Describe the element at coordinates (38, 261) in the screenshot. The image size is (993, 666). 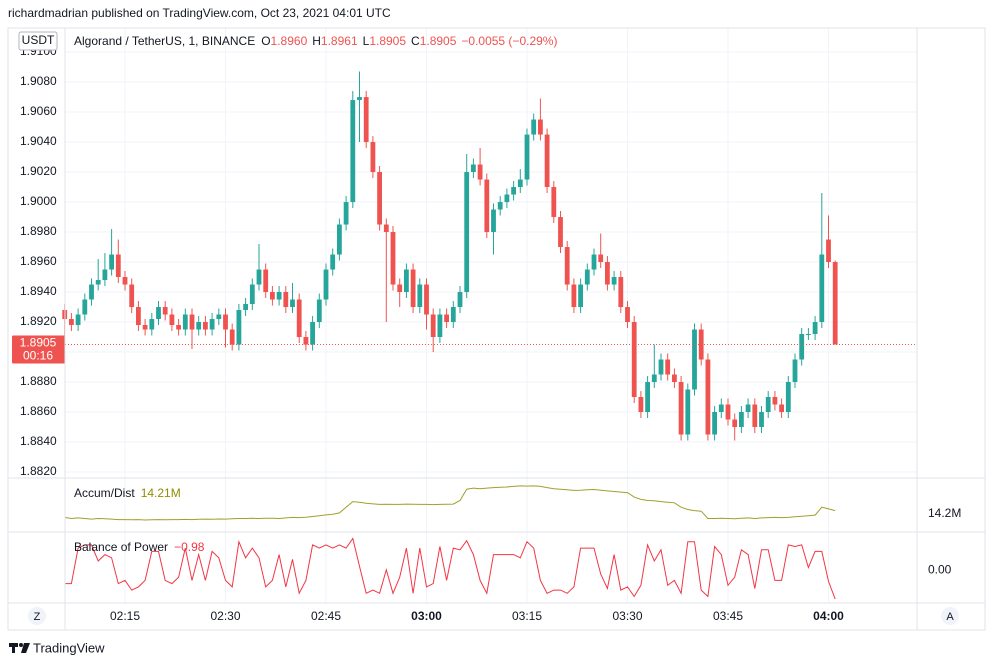
I see `y-tick-label: 1.8960` at that location.